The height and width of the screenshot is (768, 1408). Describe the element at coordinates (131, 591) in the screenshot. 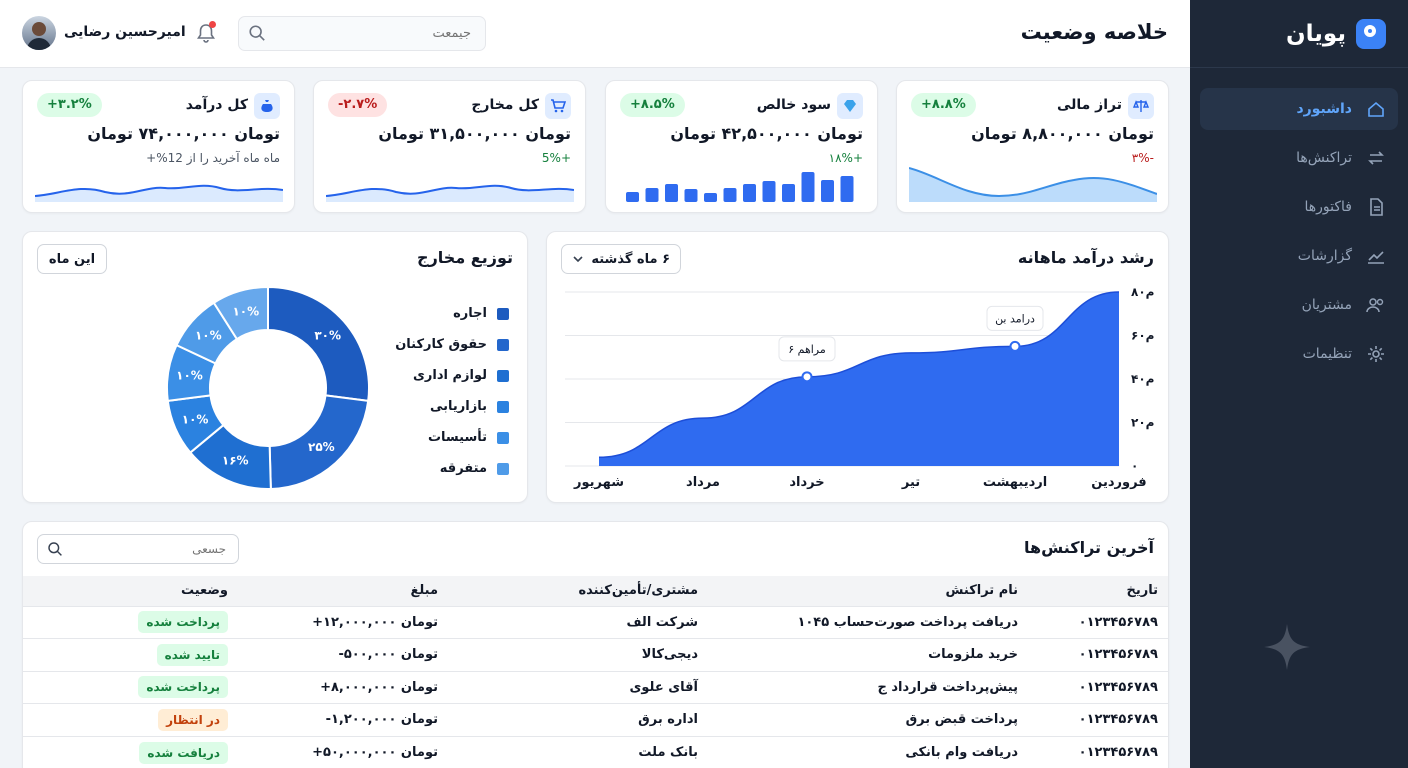

I see `column-header: وضعیت` at that location.